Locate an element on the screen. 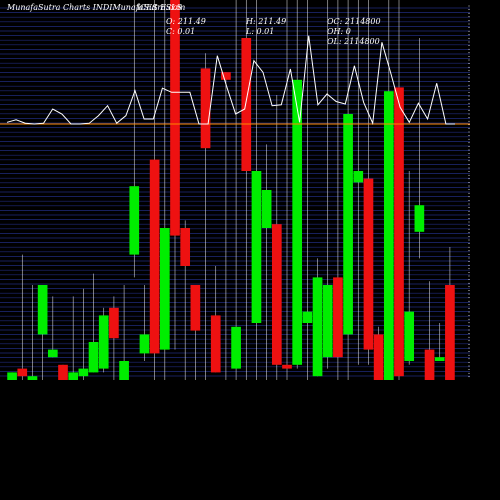  right-axis is located at coordinates (469, 191).